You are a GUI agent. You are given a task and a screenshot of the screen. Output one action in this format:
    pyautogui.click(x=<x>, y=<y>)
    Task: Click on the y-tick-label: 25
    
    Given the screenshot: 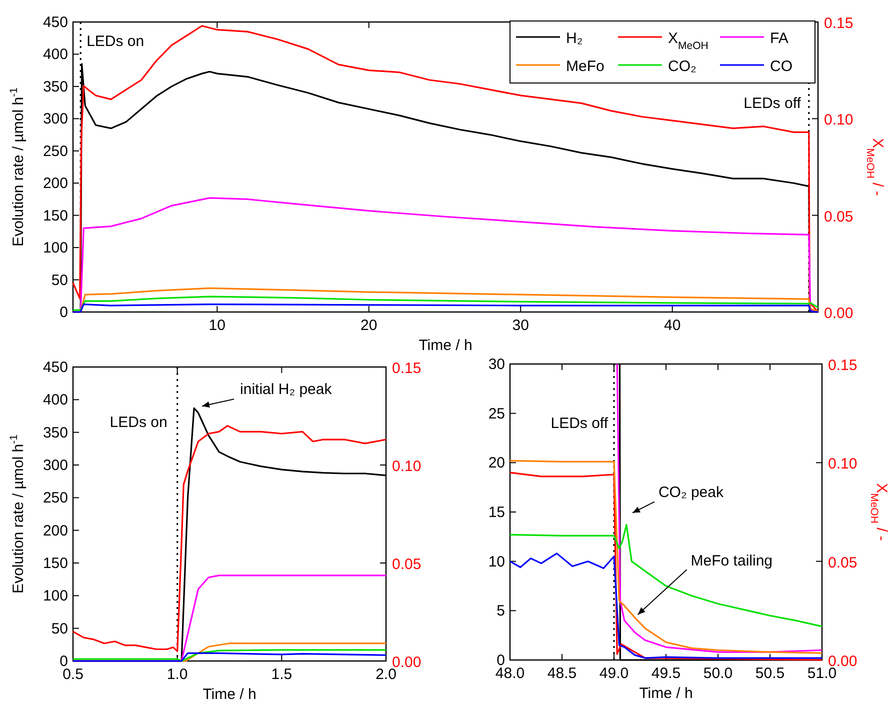 What is the action you would take?
    pyautogui.click(x=496, y=413)
    